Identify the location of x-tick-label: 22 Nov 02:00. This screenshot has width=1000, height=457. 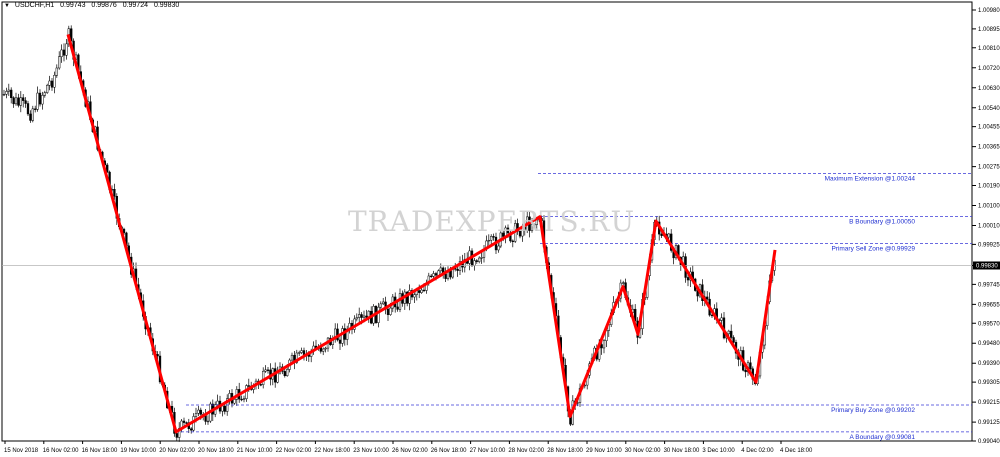
(294, 451).